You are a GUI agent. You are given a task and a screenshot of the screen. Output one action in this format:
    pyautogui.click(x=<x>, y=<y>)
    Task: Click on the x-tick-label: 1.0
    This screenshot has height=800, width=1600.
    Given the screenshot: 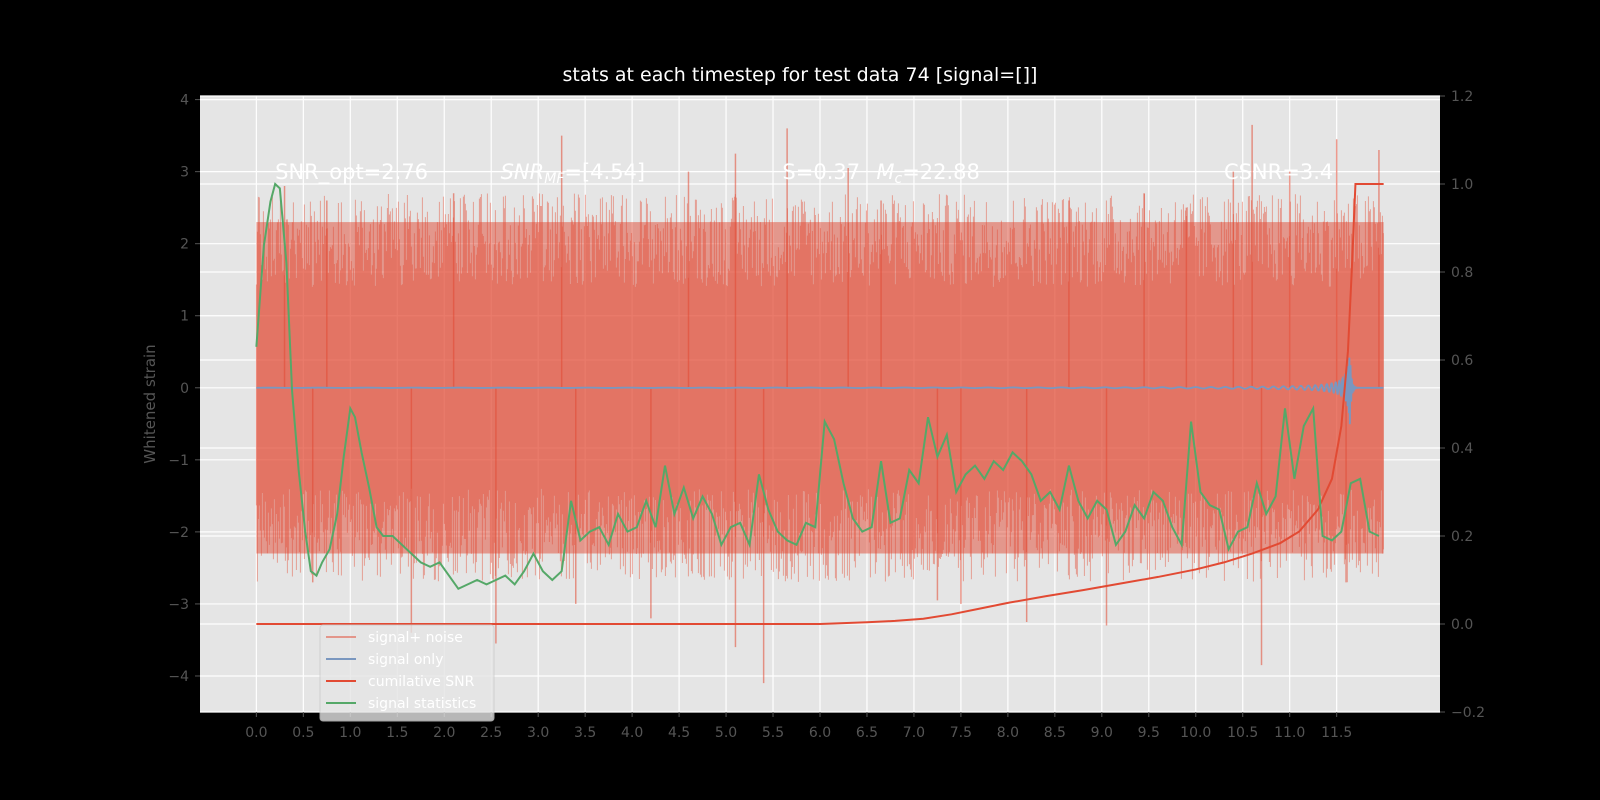 What is the action you would take?
    pyautogui.click(x=350, y=733)
    